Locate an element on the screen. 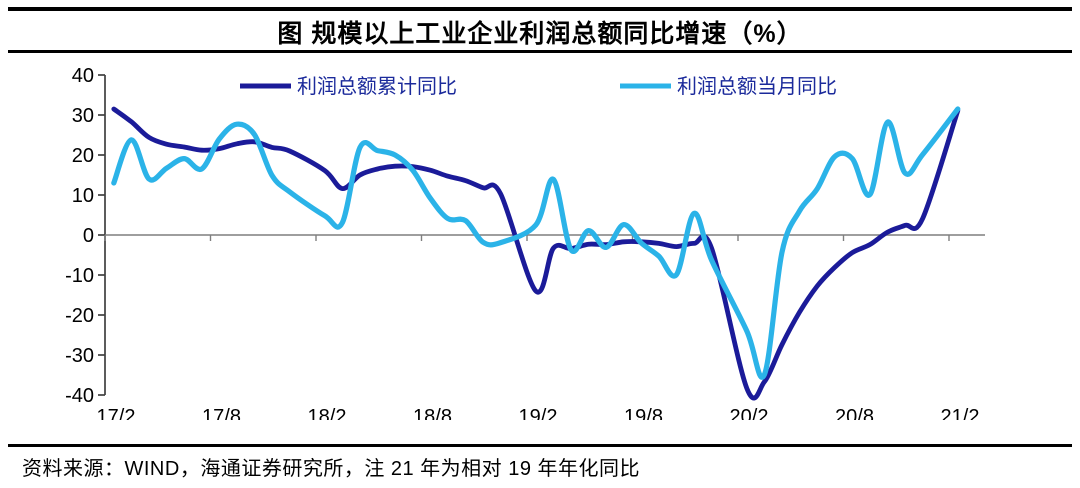 The width and height of the screenshot is (1080, 488). title-divider is located at coordinates (540, 51).